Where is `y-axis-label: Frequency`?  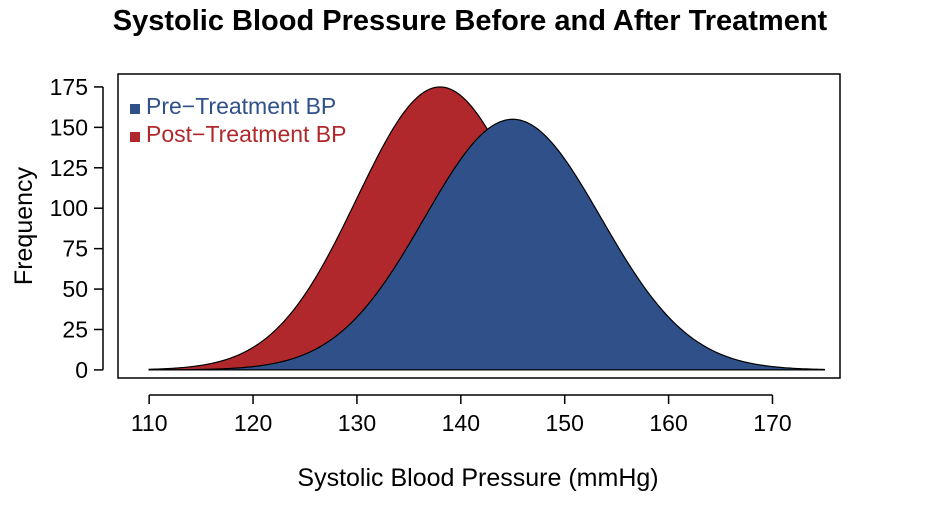
y-axis-label: Frequency is located at coordinates (24, 225).